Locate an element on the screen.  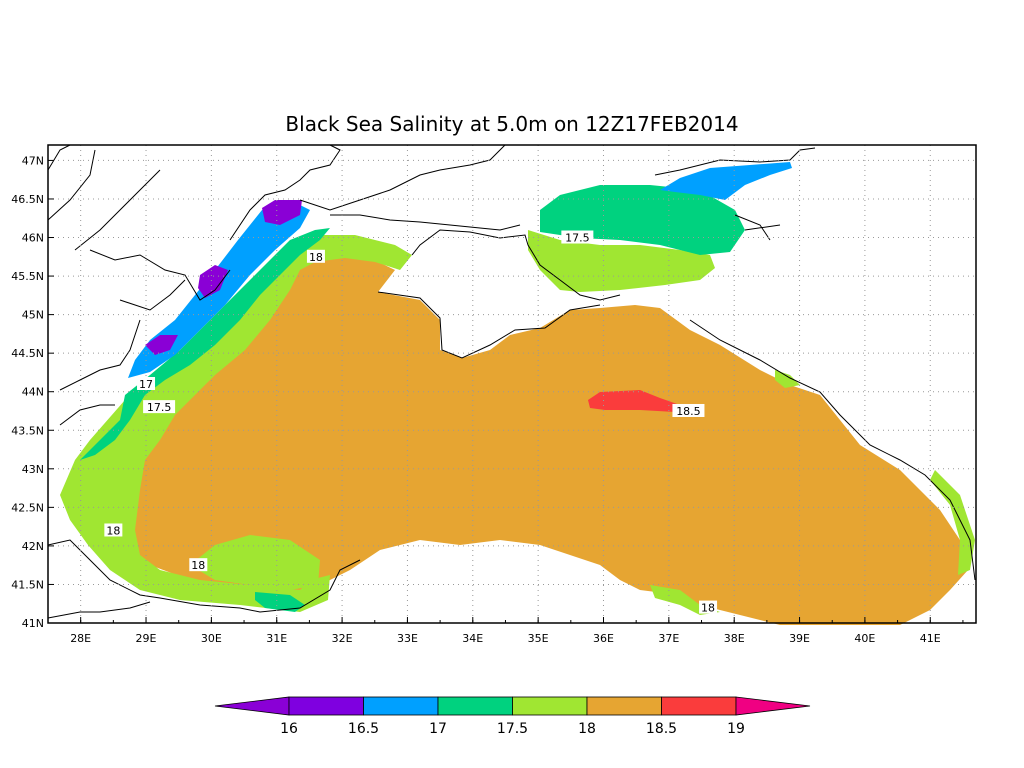
contour-label: 18.5 is located at coordinates (688, 411).